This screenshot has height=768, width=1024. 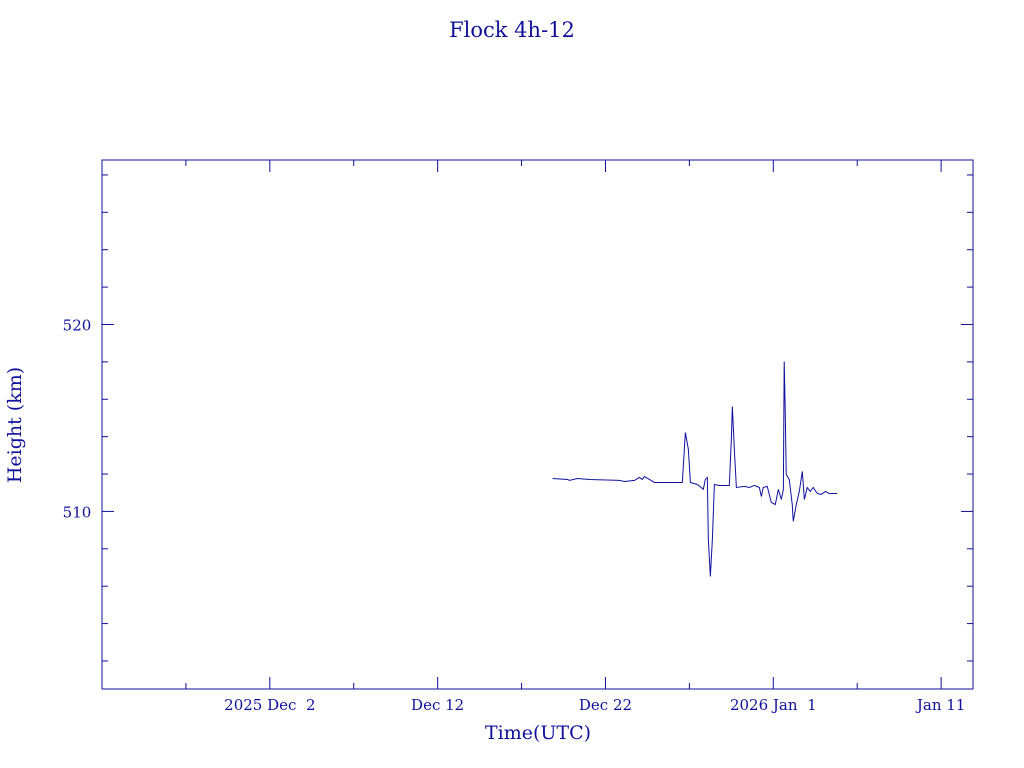 What do you see at coordinates (77, 512) in the screenshot?
I see `y-tick-label: 510` at bounding box center [77, 512].